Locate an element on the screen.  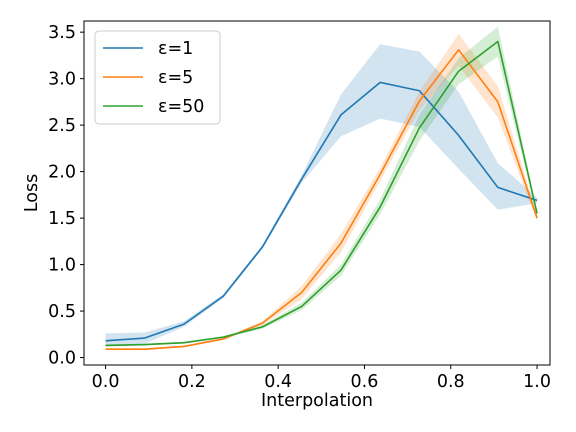
legend: ε=1 ε=5 ε=50 is located at coordinates (157, 77).